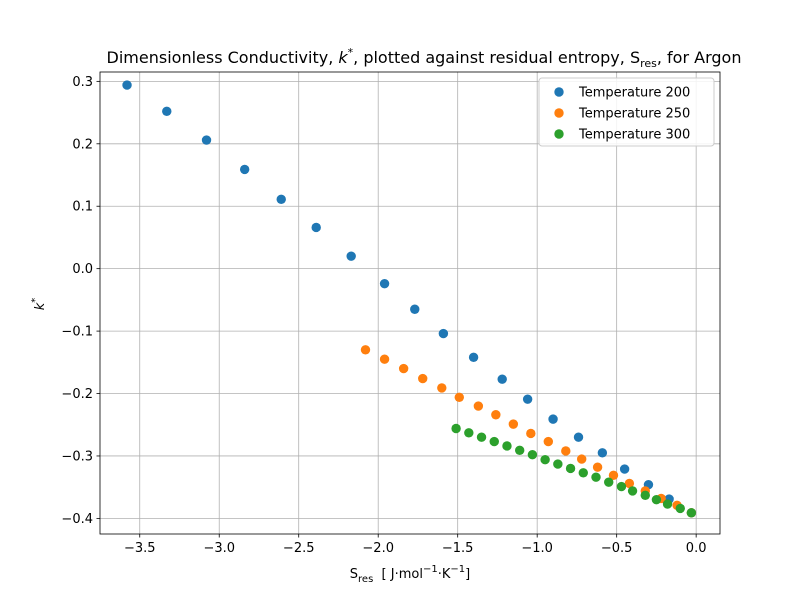 This screenshot has width=800, height=600. I want to click on y-axis-label: k*, so click(39, 304).